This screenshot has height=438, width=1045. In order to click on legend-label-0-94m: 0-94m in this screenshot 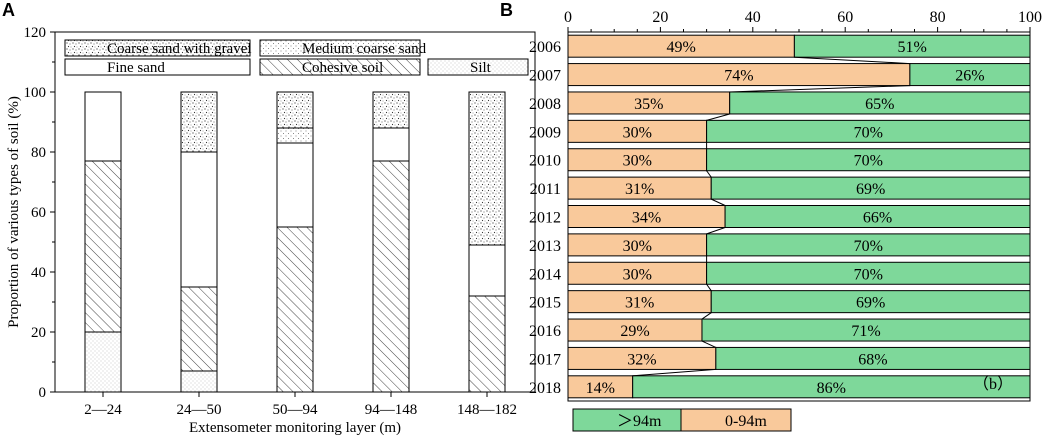, I will do `click(746, 421)`.